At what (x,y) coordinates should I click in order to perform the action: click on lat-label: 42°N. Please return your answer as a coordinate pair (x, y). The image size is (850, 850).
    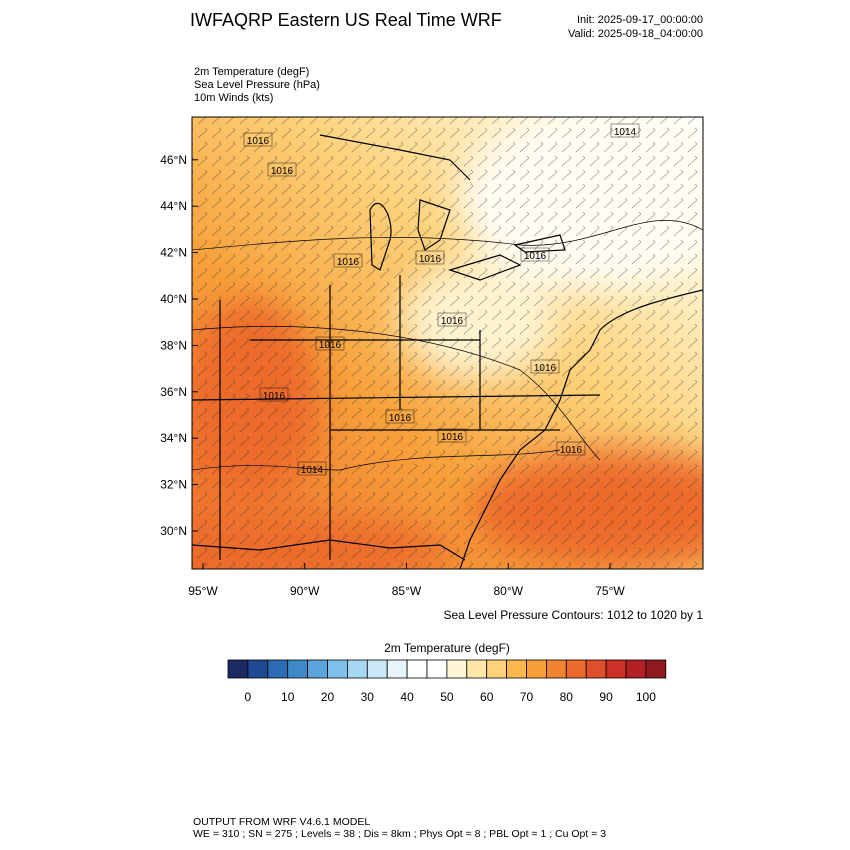
    Looking at the image, I should click on (173, 253).